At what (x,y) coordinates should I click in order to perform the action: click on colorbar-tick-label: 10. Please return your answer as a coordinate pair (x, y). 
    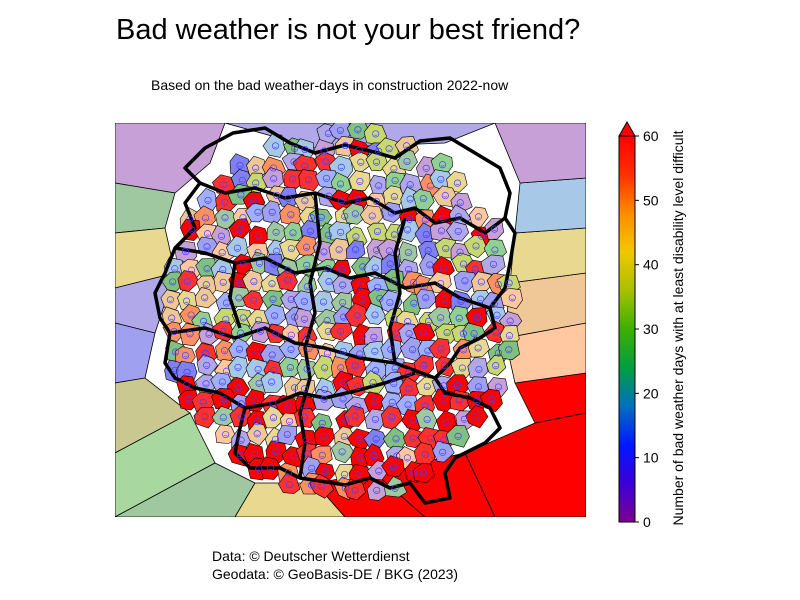
    Looking at the image, I should click on (651, 458).